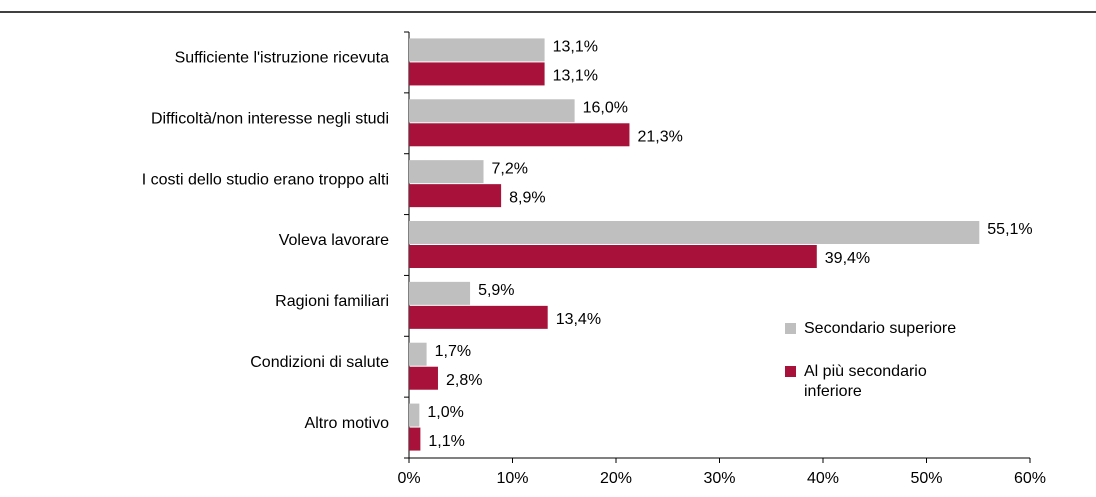 The height and width of the screenshot is (497, 1096). What do you see at coordinates (847, 258) in the screenshot?
I see `value-label: 39,4%` at bounding box center [847, 258].